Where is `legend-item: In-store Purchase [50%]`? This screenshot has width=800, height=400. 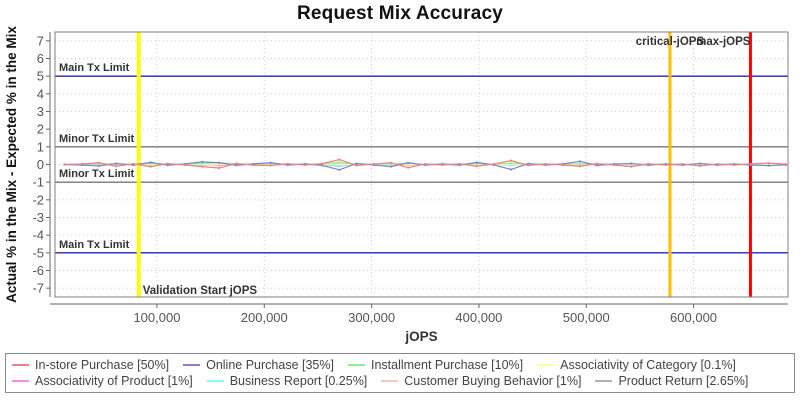
legend-item: In-store Purchase [50%] is located at coordinates (90, 365).